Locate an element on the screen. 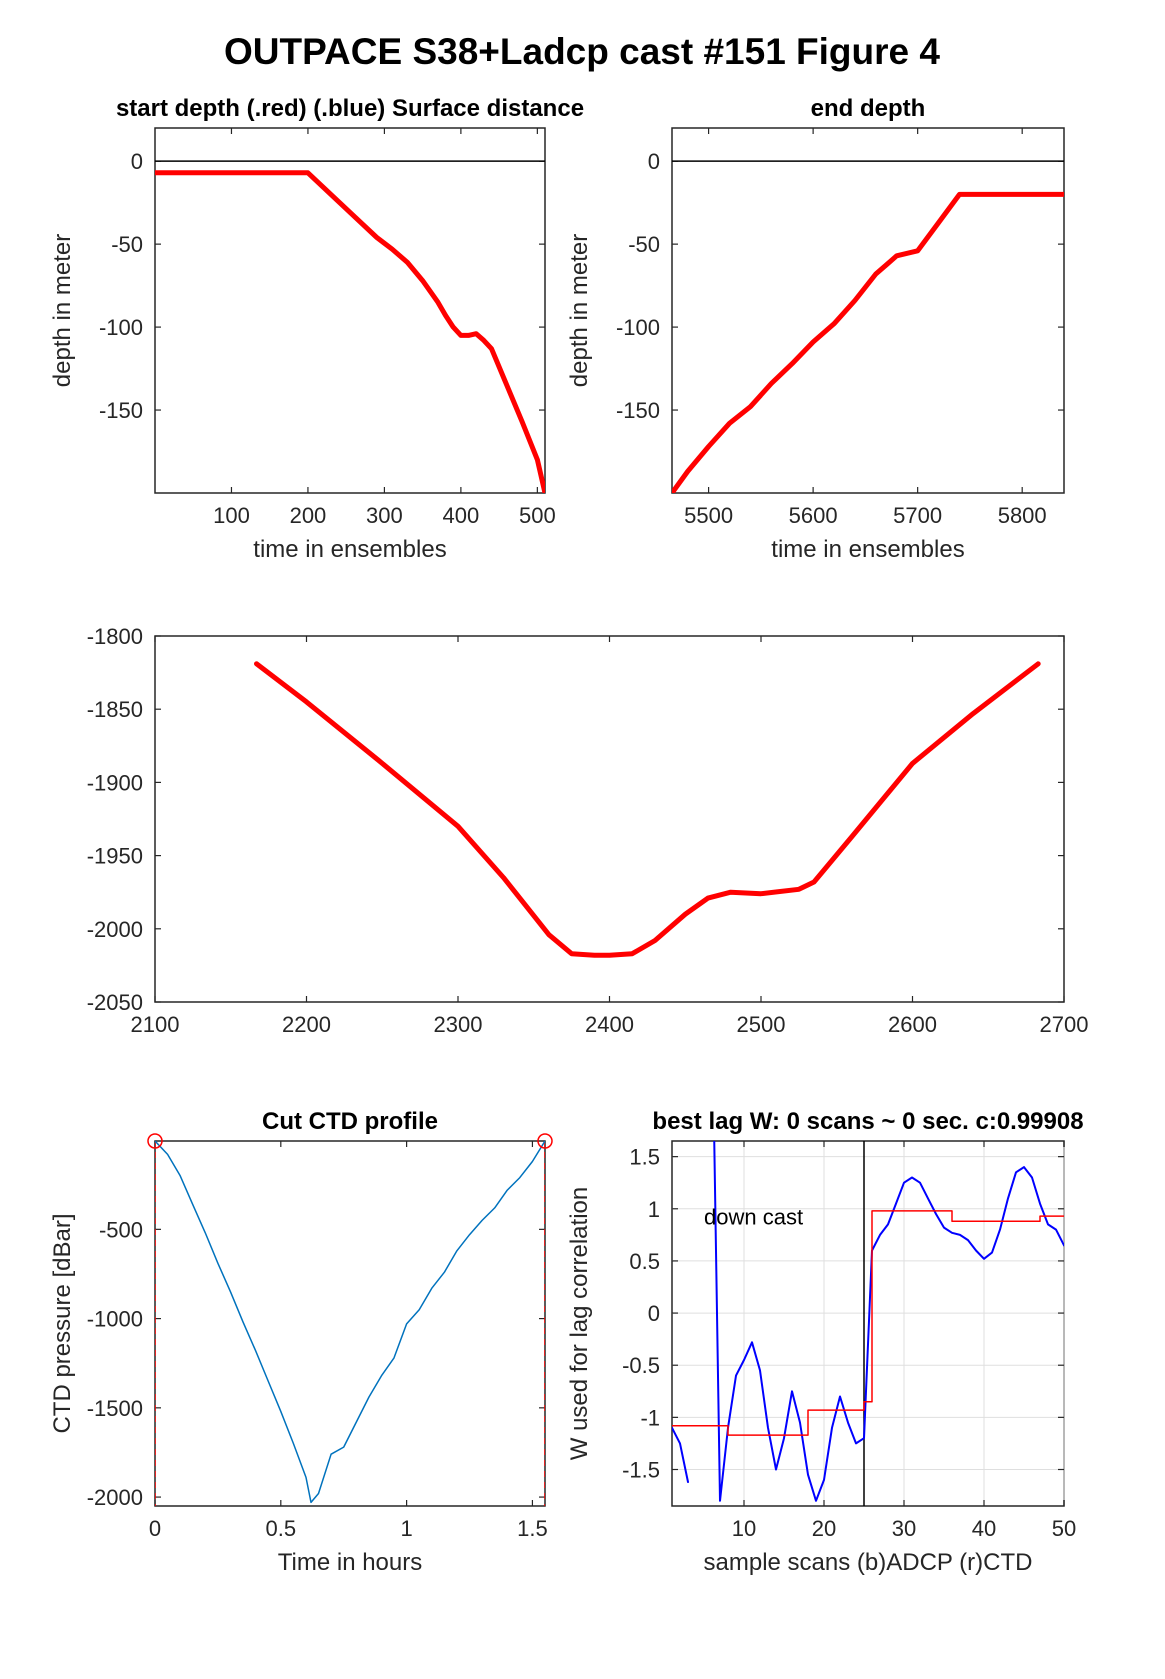 This screenshot has height=1679, width=1165. x-tick-label: 2600 is located at coordinates (912, 1024).